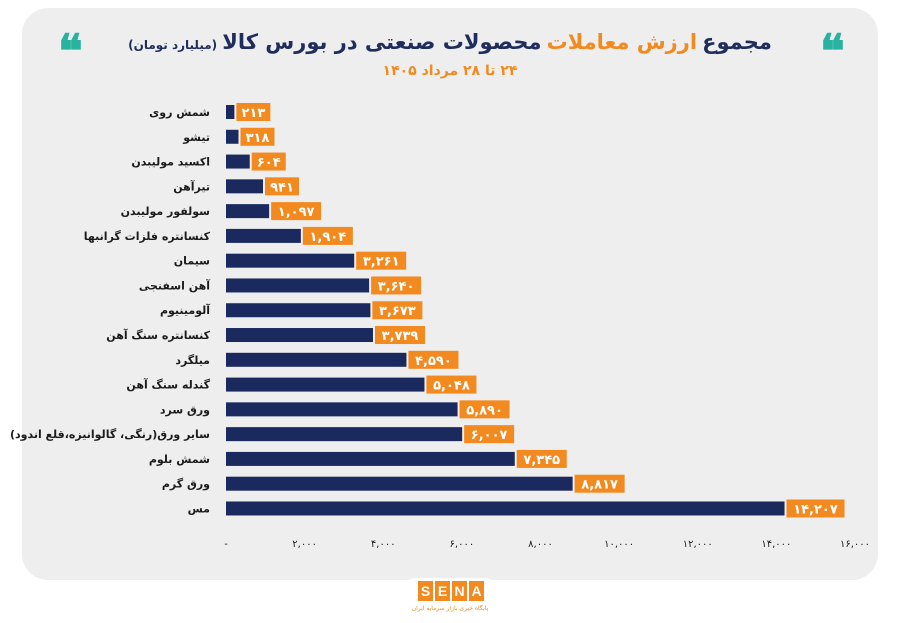 This screenshot has height=623, width=900. Describe the element at coordinates (459, 591) in the screenshot. I see `logo-letter-n: N` at that location.